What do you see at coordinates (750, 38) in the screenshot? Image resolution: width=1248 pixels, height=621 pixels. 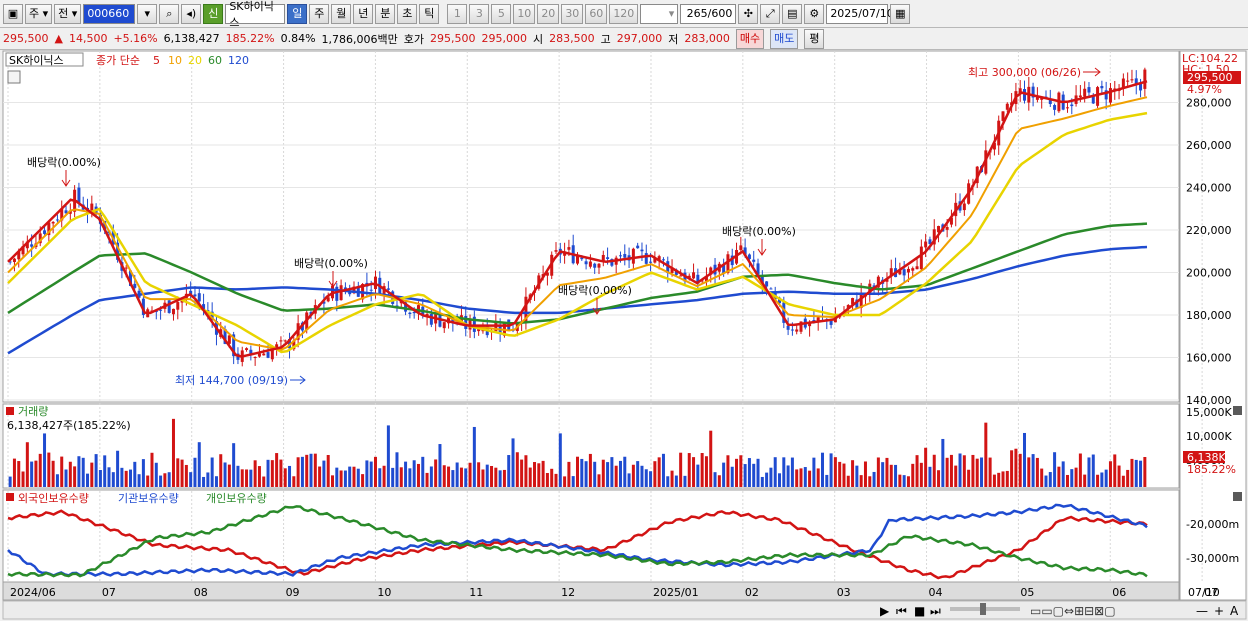 I see `buy-button: 매수` at bounding box center [750, 38].